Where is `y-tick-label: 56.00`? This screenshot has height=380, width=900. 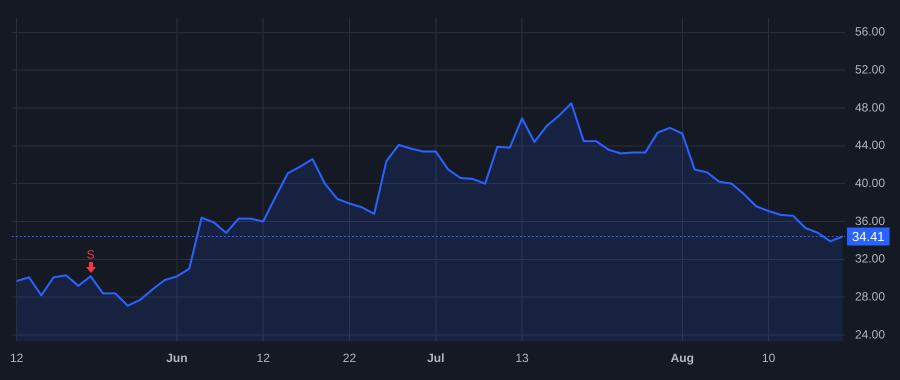
y-tick-label: 56.00 is located at coordinates (870, 31).